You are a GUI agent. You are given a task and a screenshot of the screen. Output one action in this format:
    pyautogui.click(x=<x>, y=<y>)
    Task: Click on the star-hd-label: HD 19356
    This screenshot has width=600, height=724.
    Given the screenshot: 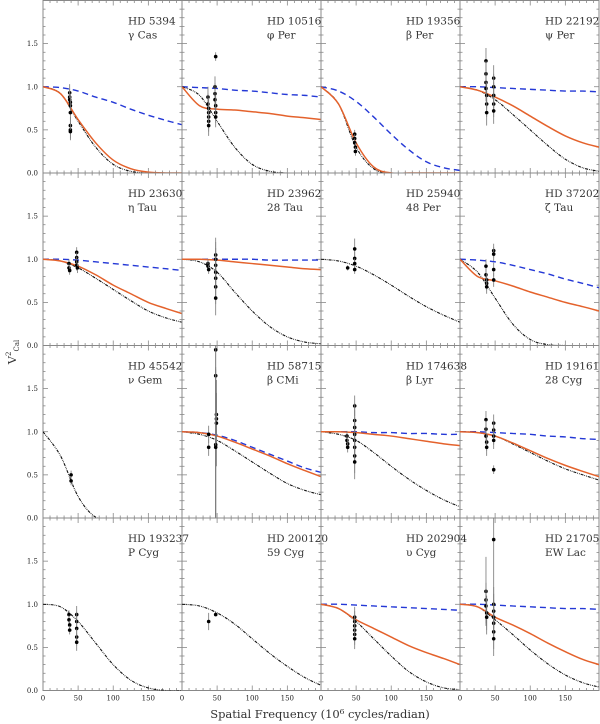 What is the action you would take?
    pyautogui.click(x=433, y=22)
    